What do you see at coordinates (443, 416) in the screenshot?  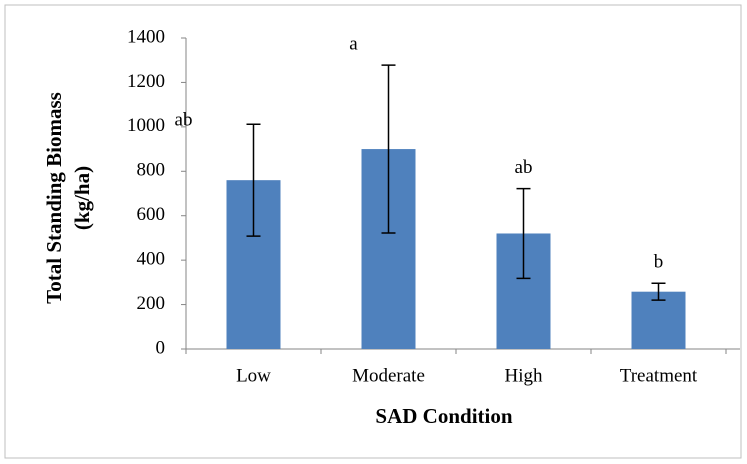 I see `x-axis-title: SAD Condition` at bounding box center [443, 416].